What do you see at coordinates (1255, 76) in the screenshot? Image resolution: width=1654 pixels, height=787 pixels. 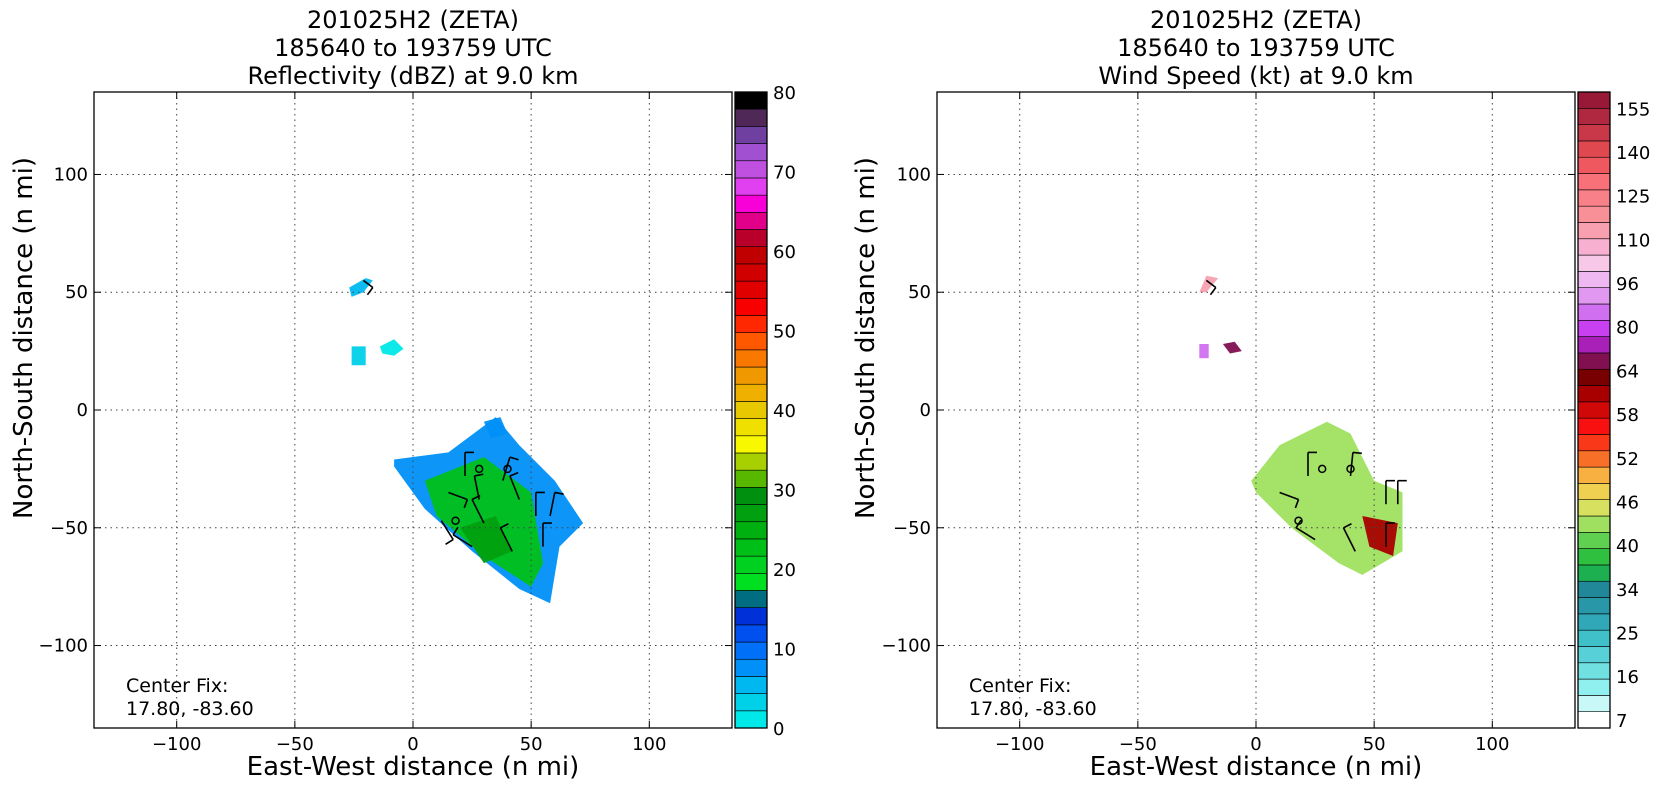 I see `panel-title-line-3: Wind Speed (kt) at 9.0 km` at bounding box center [1255, 76].